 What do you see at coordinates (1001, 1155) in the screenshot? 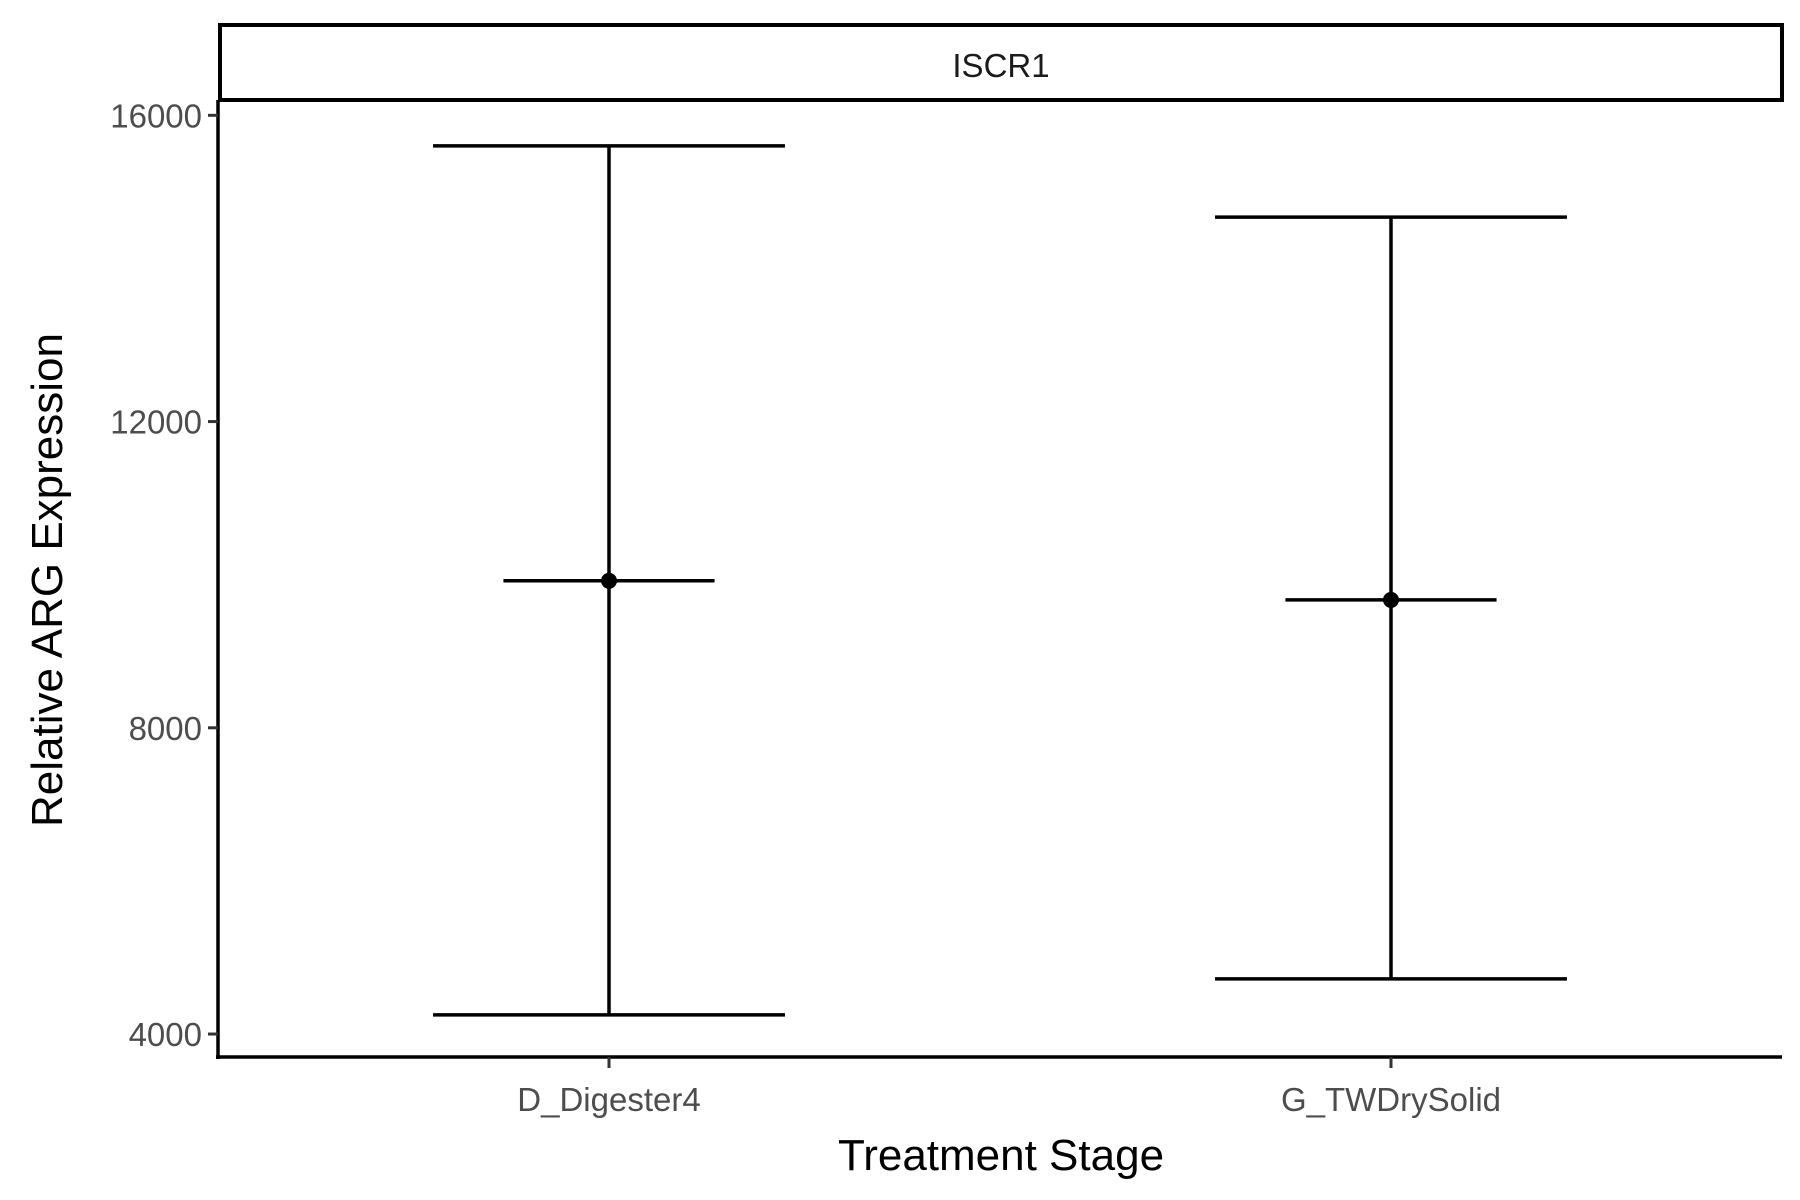
I see `x-axis-title: Treatment Stage` at bounding box center [1001, 1155].